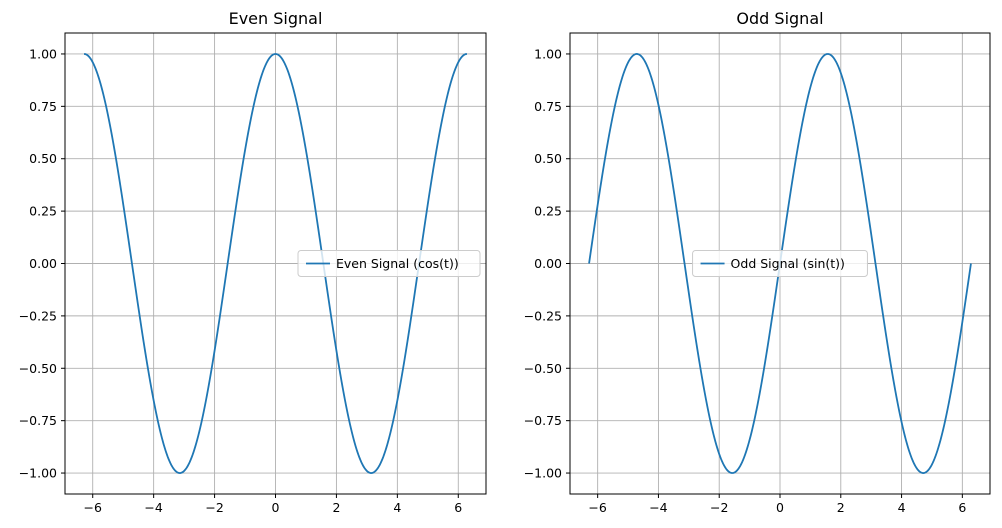 The height and width of the screenshot is (528, 1002). I want to click on chart-title: Odd Signal, so click(779, 18).